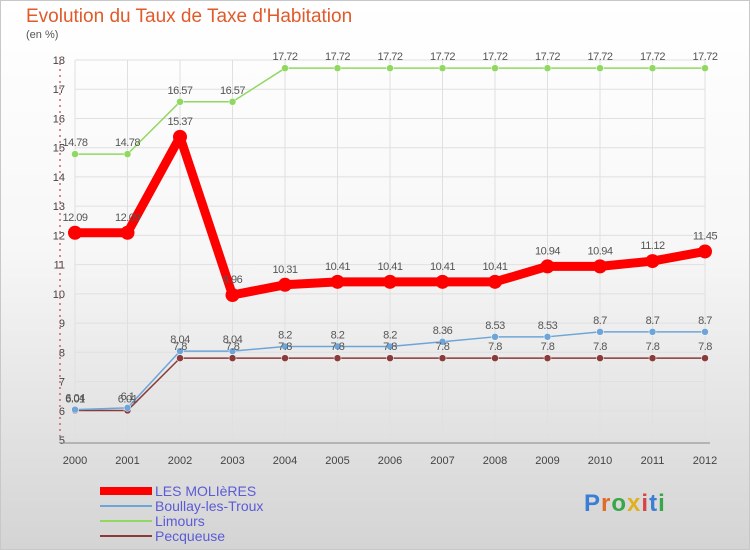 The image size is (750, 550). Describe the element at coordinates (600, 461) in the screenshot. I see `x-tick-label: 2010` at that location.